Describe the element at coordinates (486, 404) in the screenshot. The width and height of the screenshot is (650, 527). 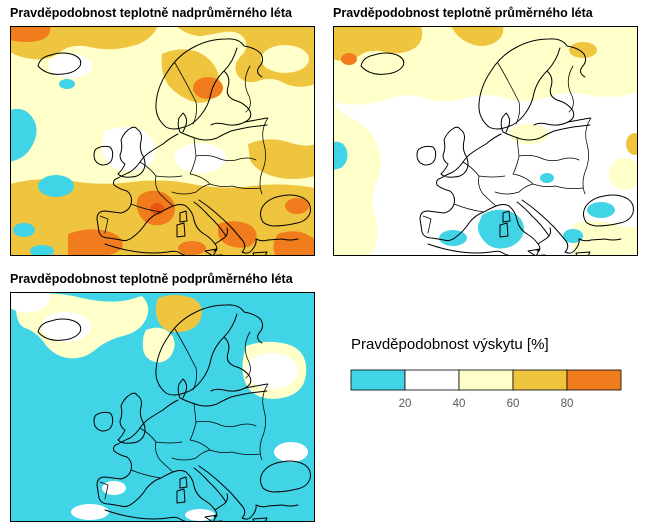
I see `colorbar-ticks: 20 40 60 80` at that location.